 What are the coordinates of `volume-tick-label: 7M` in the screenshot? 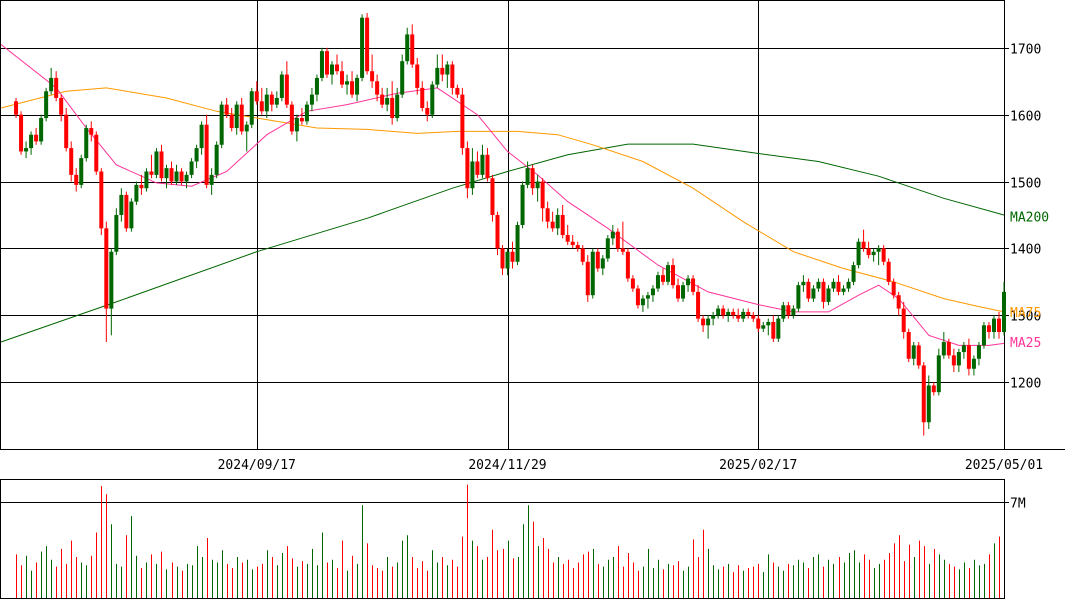 It's located at (1018, 504).